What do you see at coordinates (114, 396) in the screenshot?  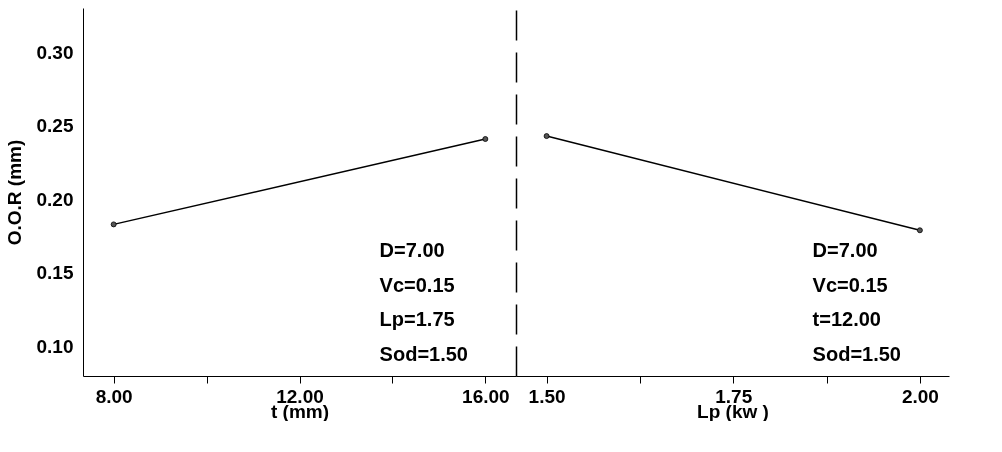 I see `x-tick-label: 8.00` at bounding box center [114, 396].